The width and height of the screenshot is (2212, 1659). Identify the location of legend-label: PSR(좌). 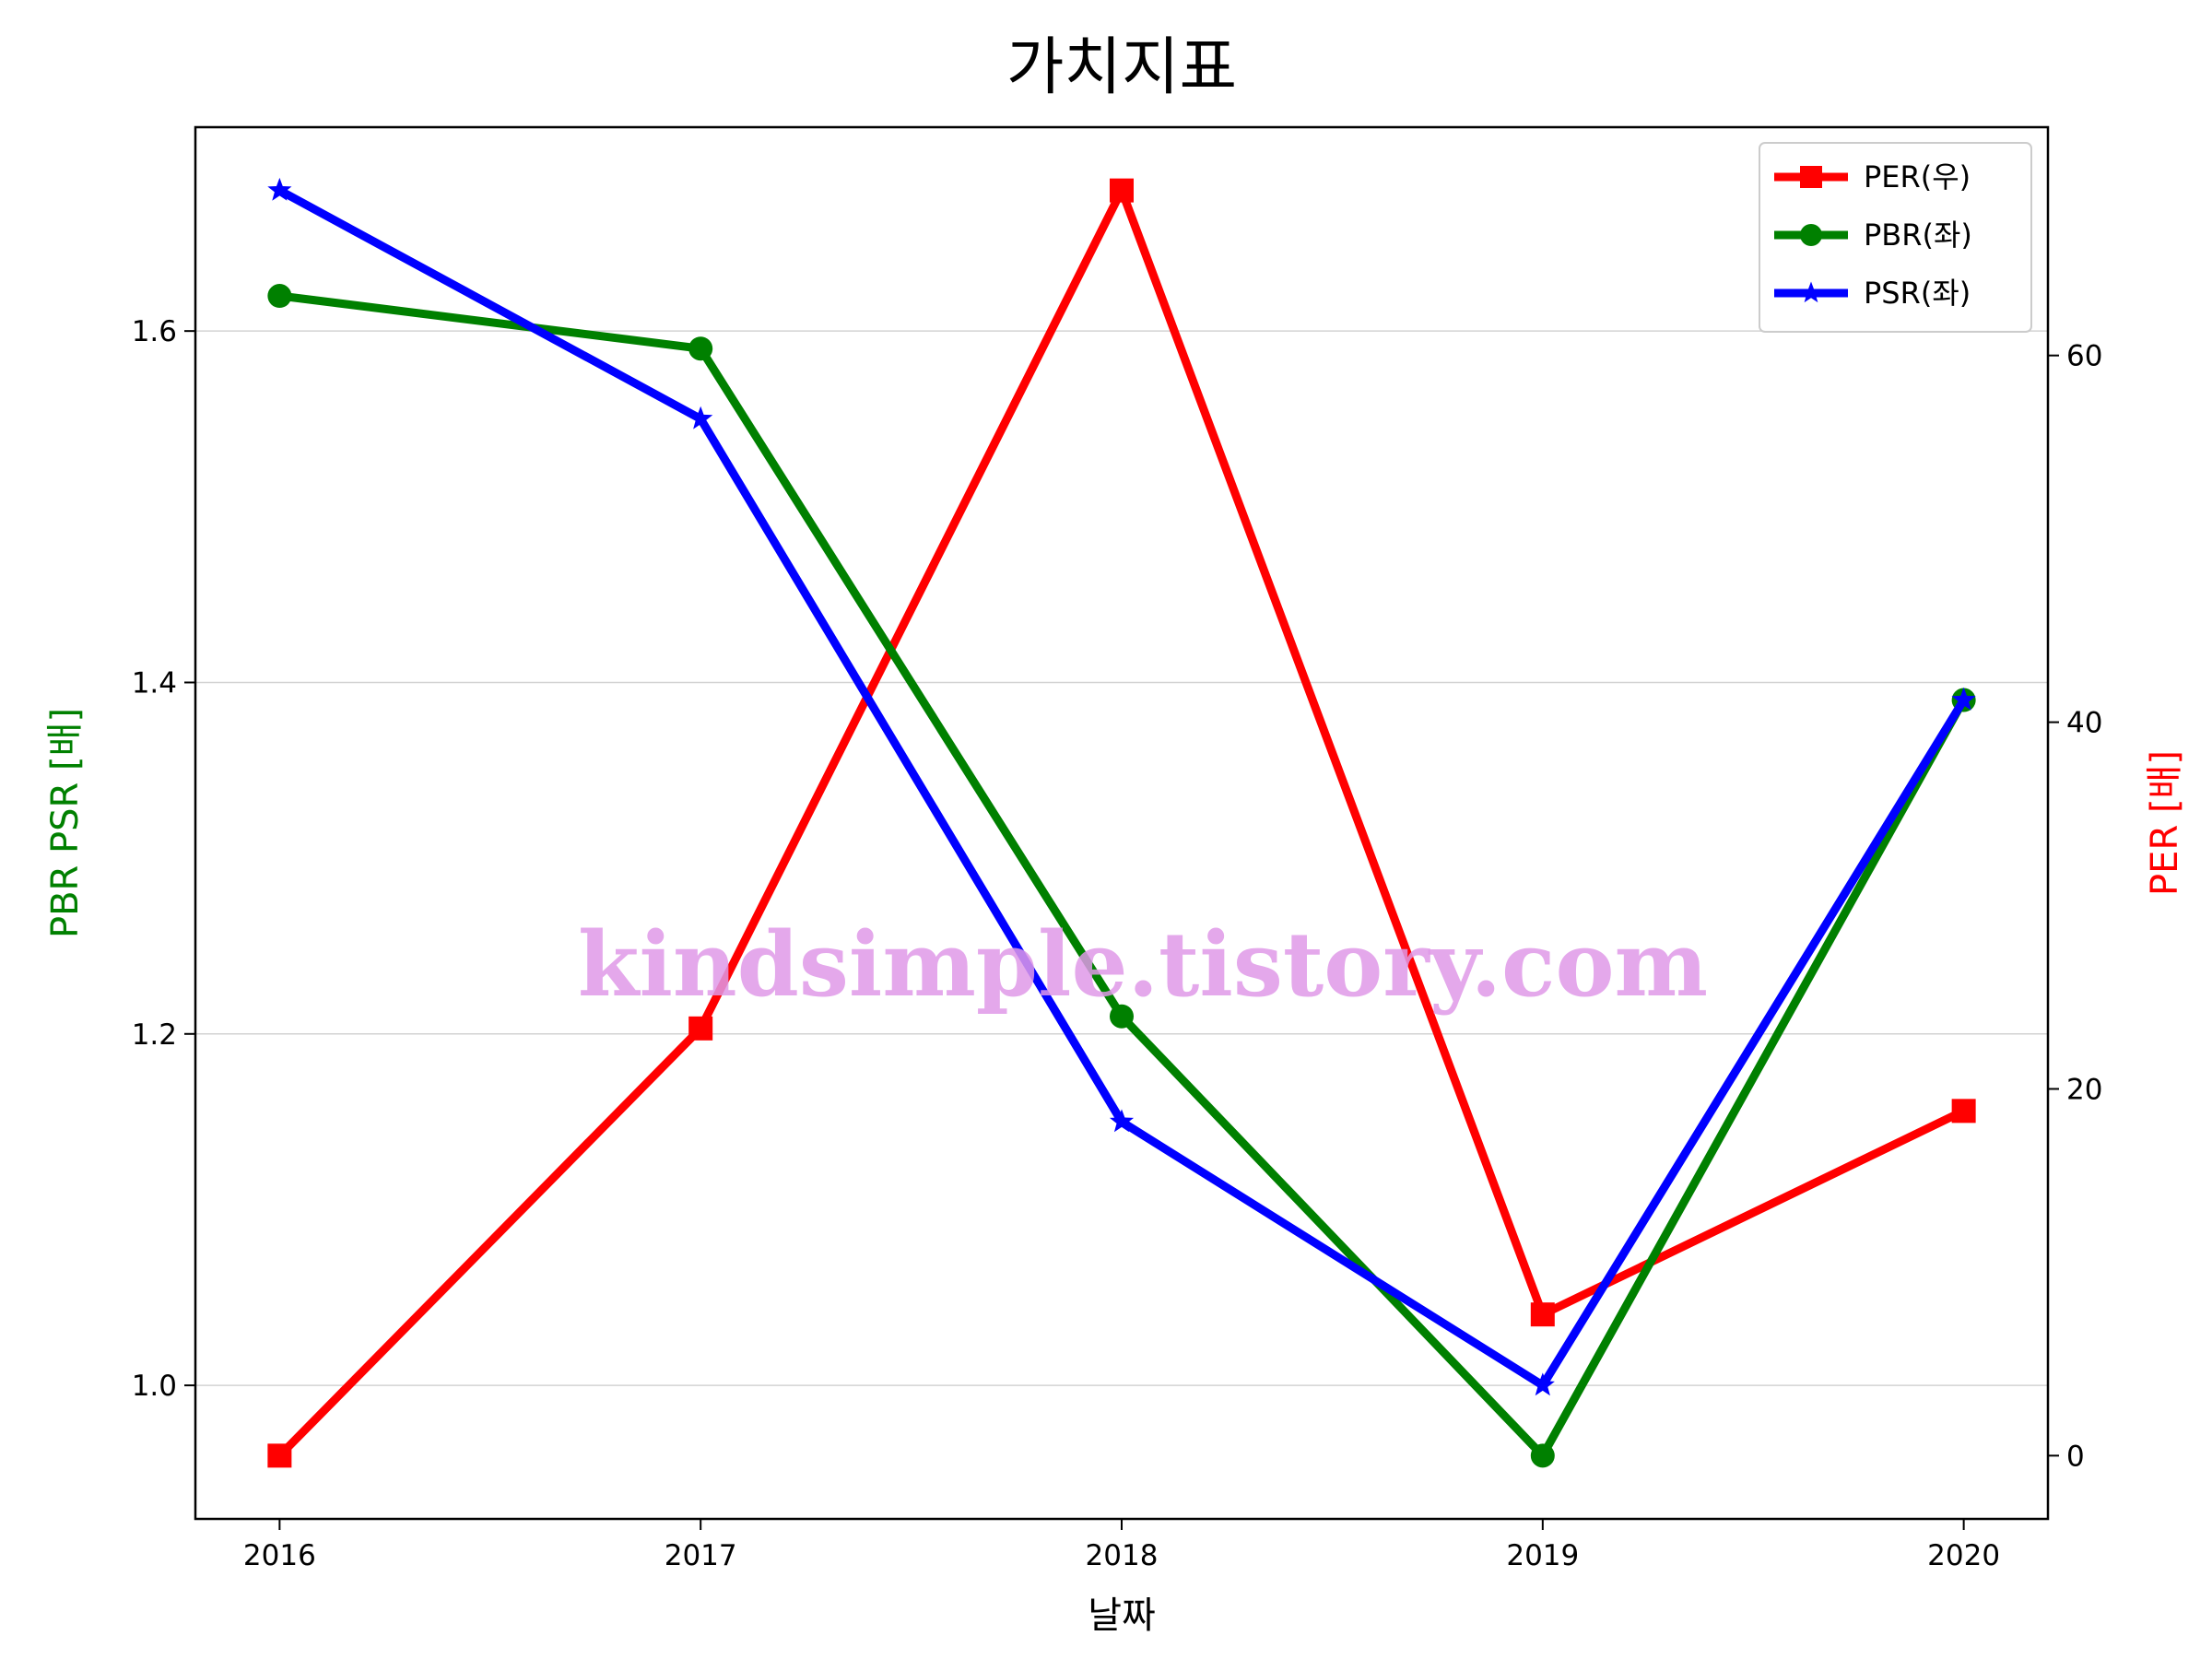
(1917, 293).